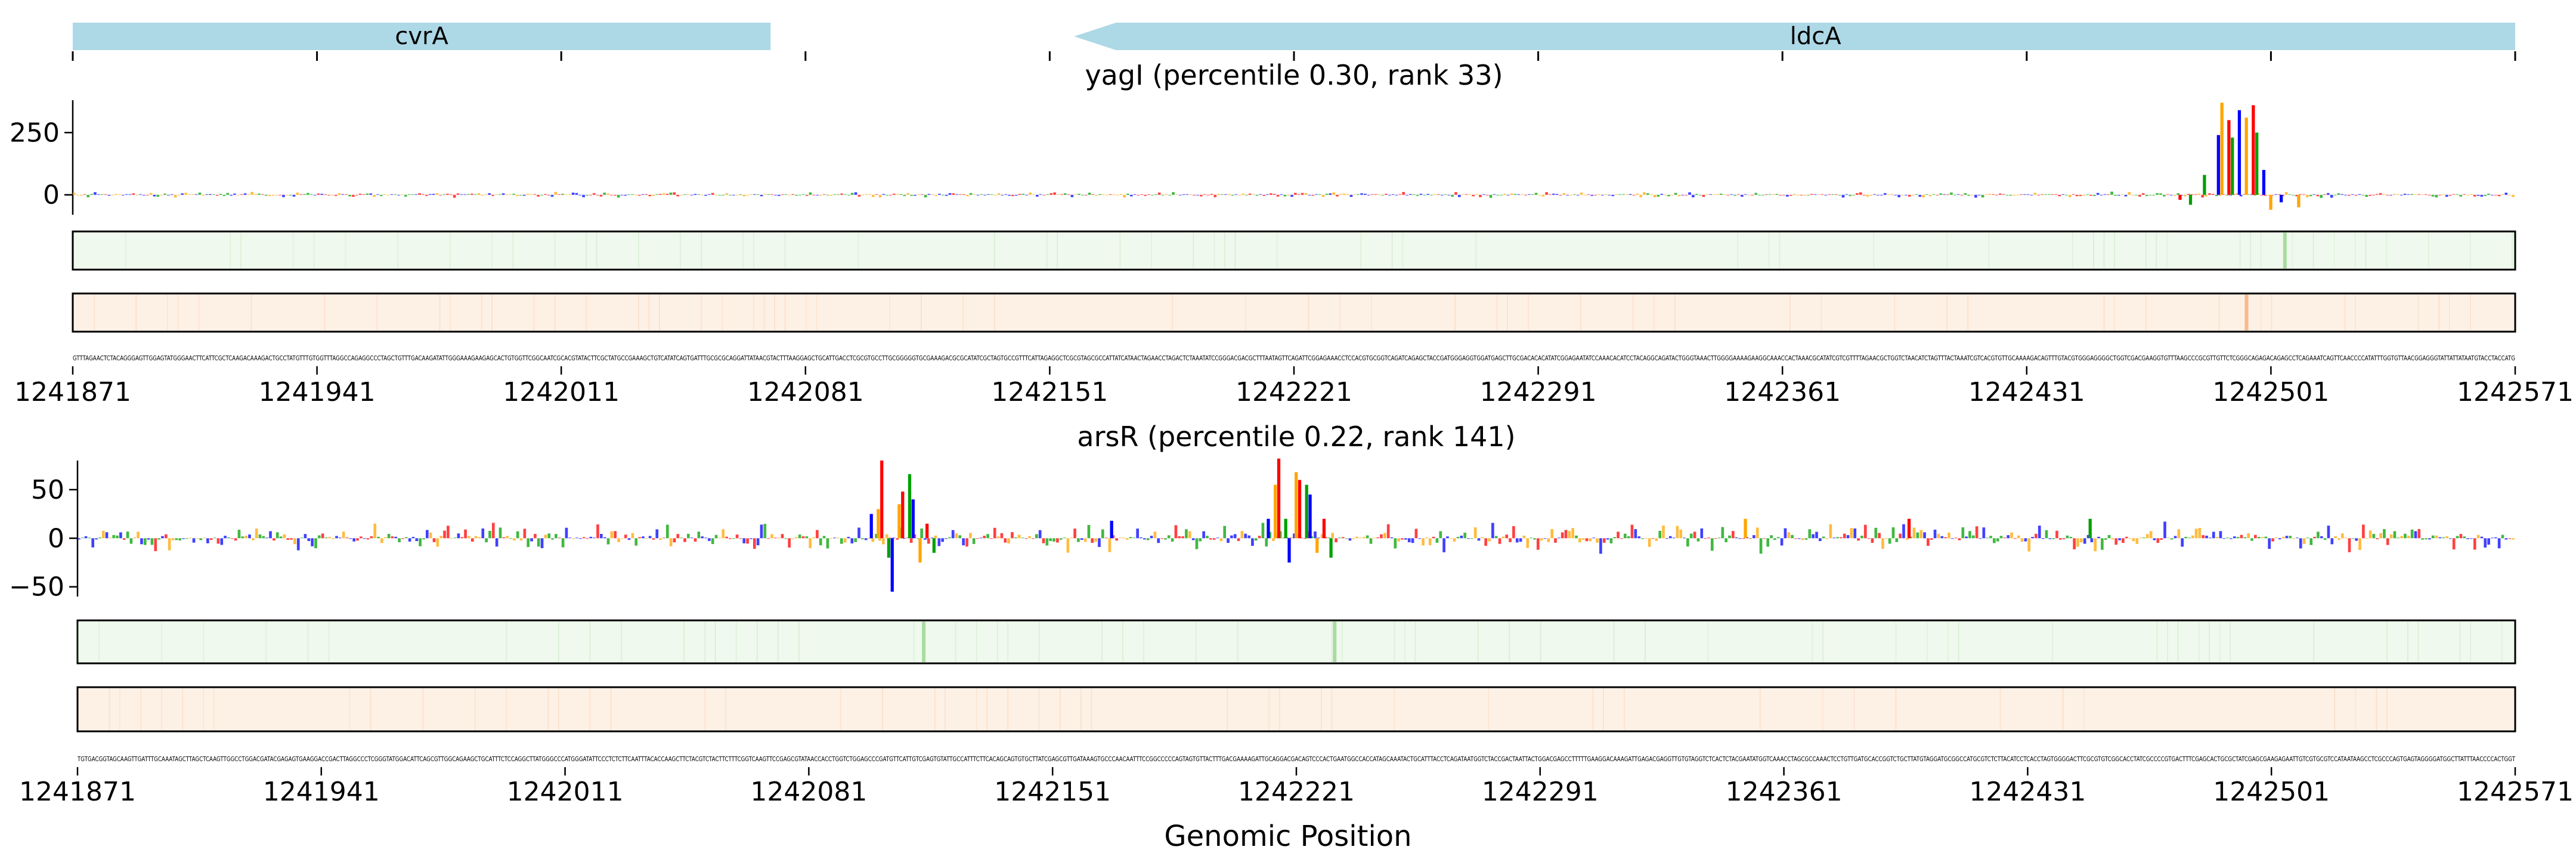 The width and height of the screenshot is (2576, 859). I want to click on gene-label-ldcA: ldcA, so click(1816, 36).